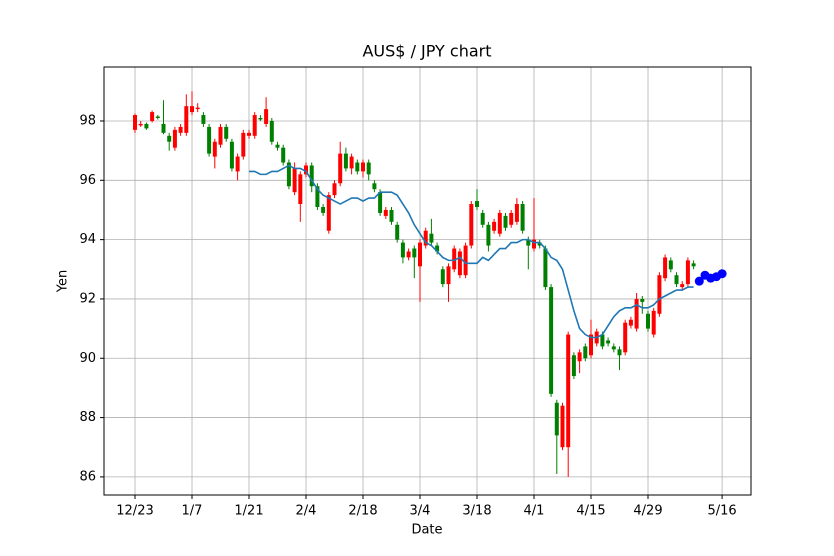  Describe the element at coordinates (87, 476) in the screenshot. I see `y-tick-label: 86` at that location.